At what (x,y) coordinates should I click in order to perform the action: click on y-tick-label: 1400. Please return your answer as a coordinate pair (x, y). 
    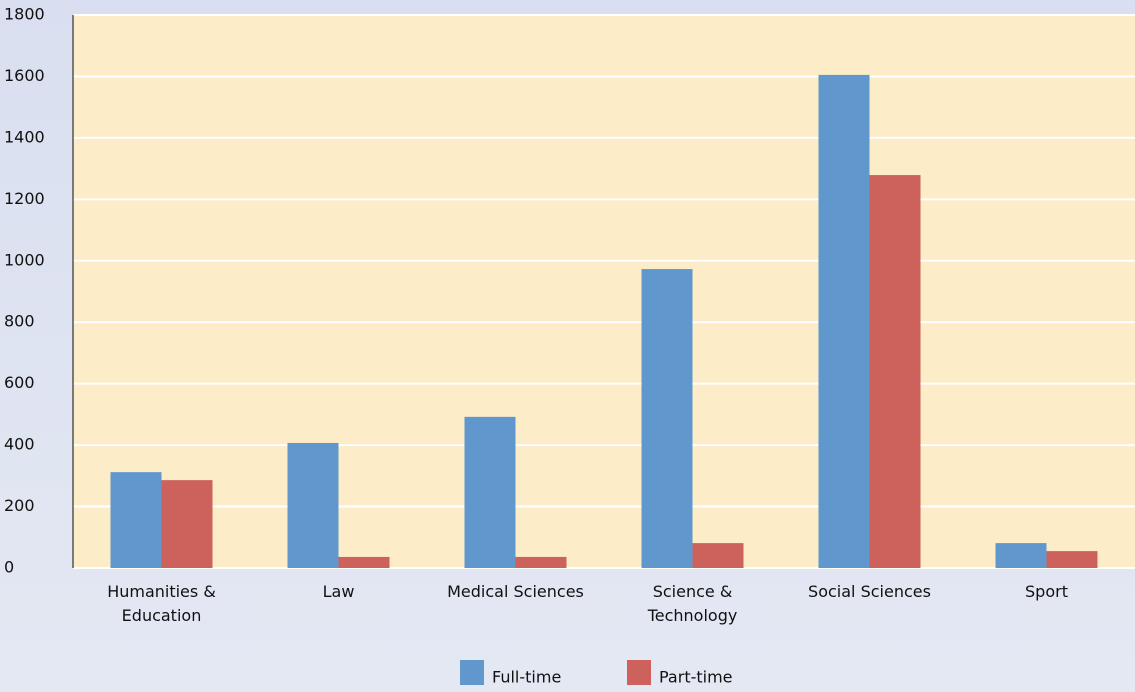
    Looking at the image, I should click on (24, 136).